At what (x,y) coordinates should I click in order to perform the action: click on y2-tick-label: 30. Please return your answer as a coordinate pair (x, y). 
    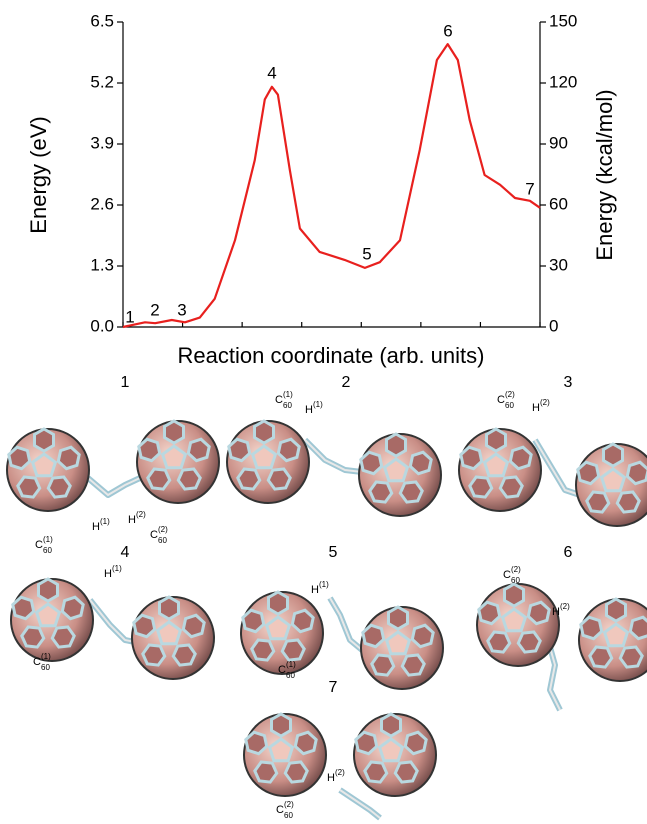
    Looking at the image, I should click on (558, 264).